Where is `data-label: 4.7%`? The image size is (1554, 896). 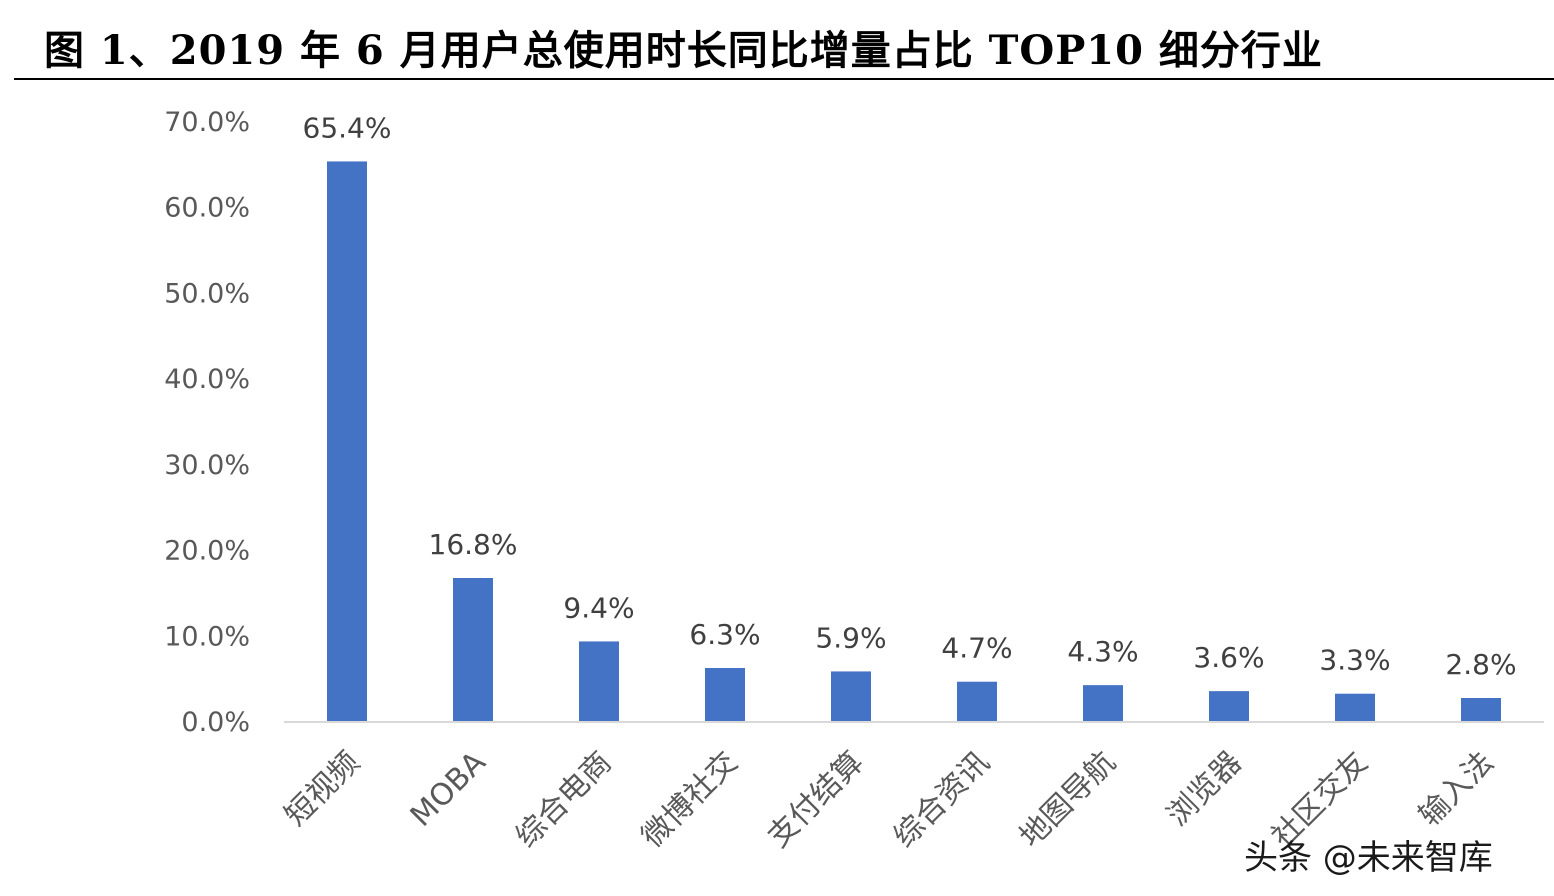
data-label: 4.7% is located at coordinates (976, 648).